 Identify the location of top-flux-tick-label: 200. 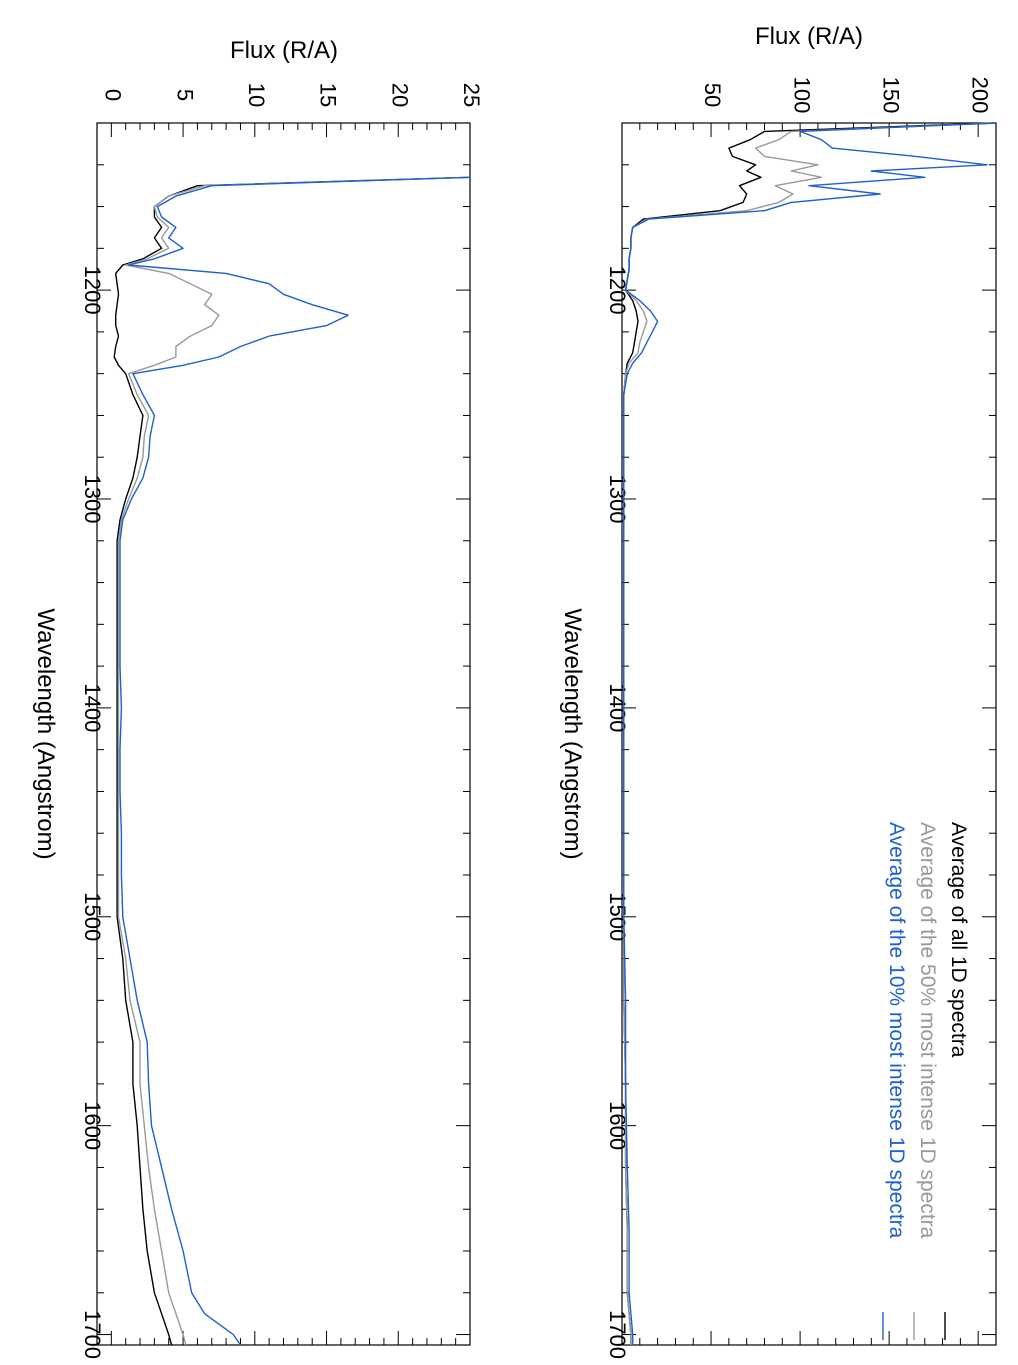
(979, 95).